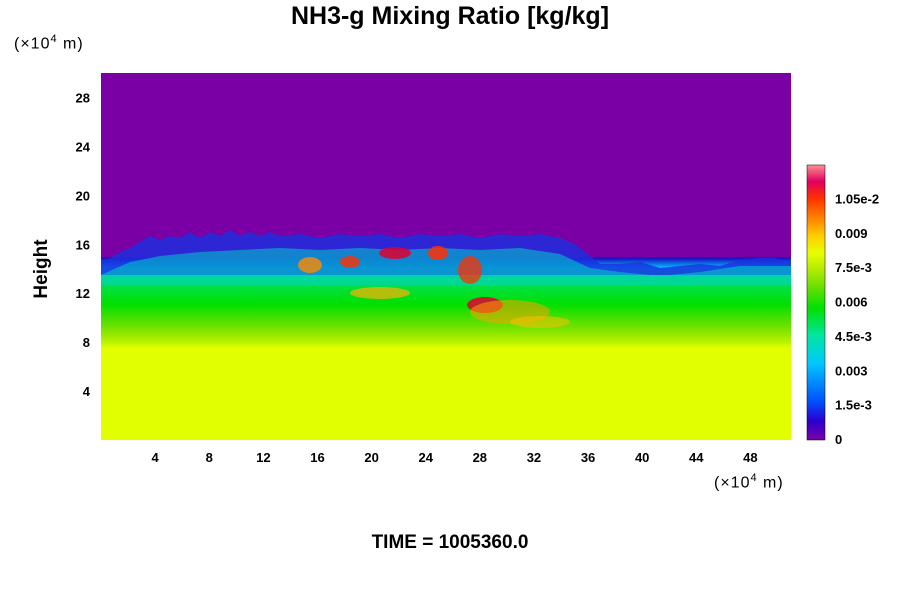  What do you see at coordinates (86, 342) in the screenshot?
I see `y-tick-label: 8` at bounding box center [86, 342].